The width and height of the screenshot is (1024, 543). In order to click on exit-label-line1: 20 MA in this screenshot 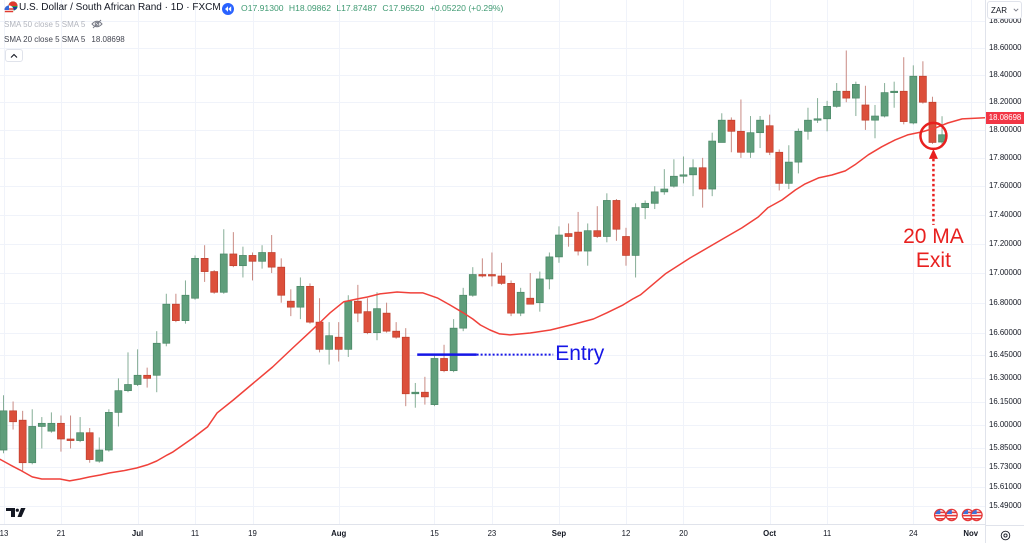, I will do `click(933, 236)`.